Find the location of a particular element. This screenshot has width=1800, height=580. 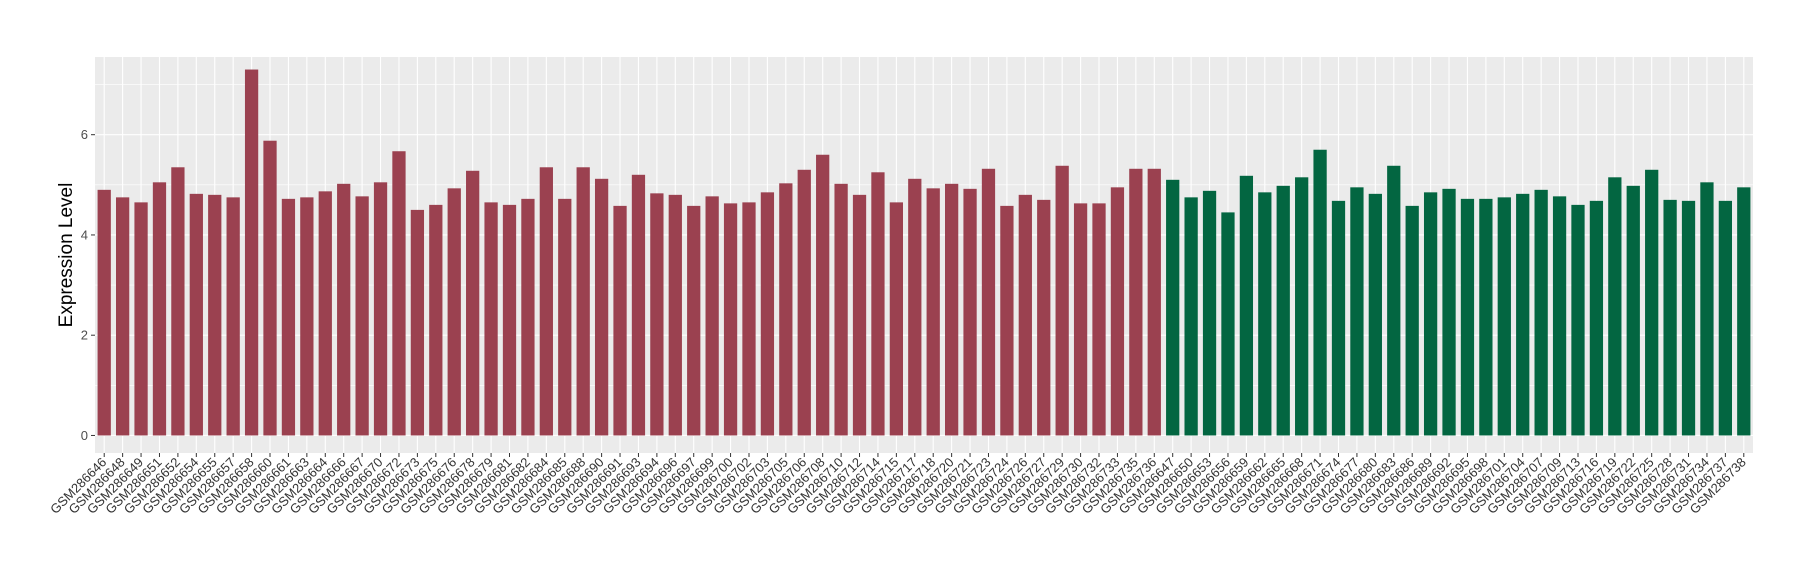

y-tick-label: 2 is located at coordinates (84, 335).